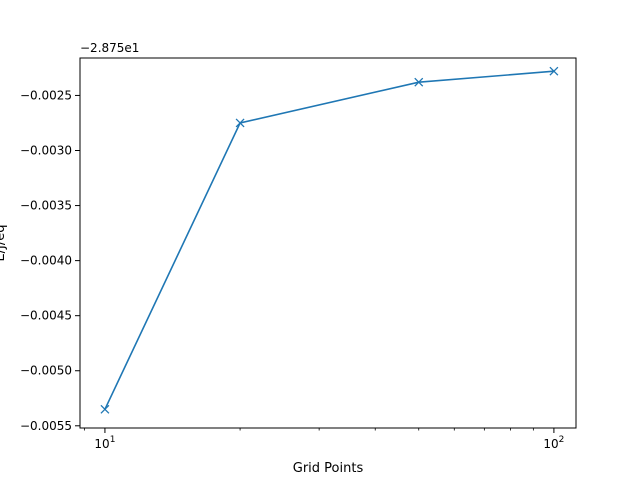 This screenshot has width=640, height=480. What do you see at coordinates (46, 95) in the screenshot?
I see `y-tick-label: −0.0025` at bounding box center [46, 95].